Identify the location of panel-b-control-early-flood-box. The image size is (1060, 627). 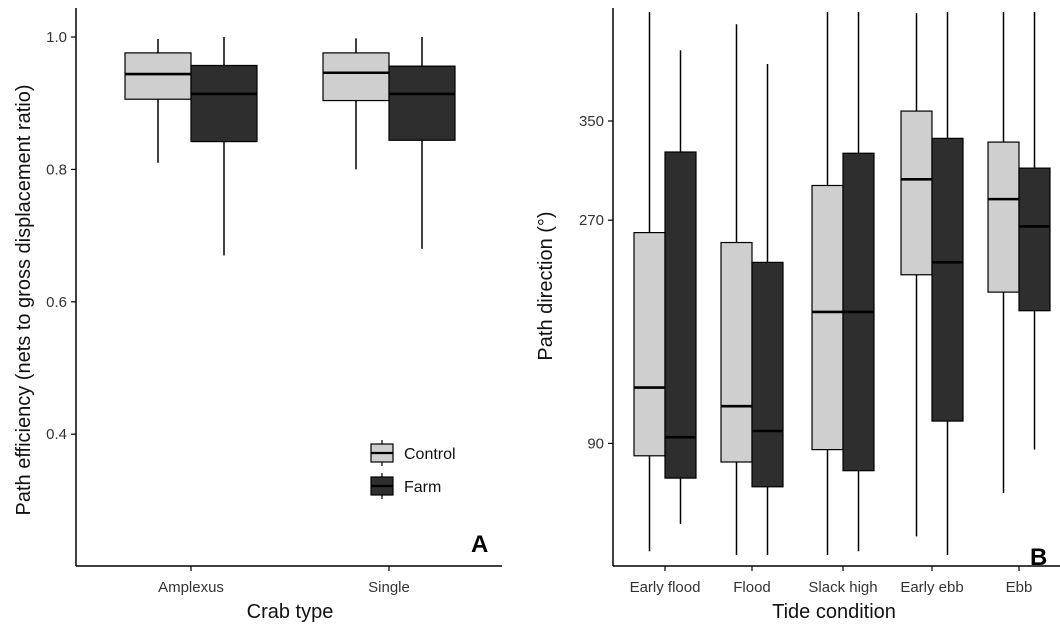
(649, 344).